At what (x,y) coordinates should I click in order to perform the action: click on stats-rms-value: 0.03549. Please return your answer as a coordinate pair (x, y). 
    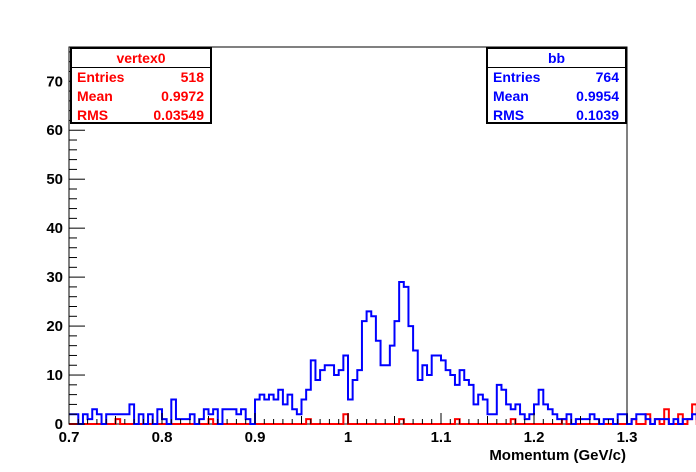
    Looking at the image, I should click on (178, 115).